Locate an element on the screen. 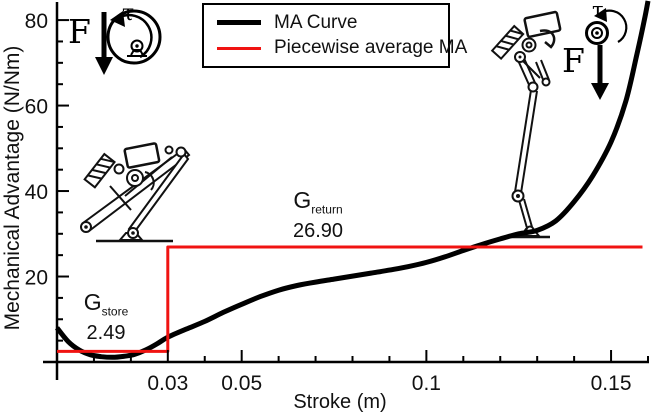 The width and height of the screenshot is (660, 416). torque-input-icon-left is located at coordinates (128, 42).